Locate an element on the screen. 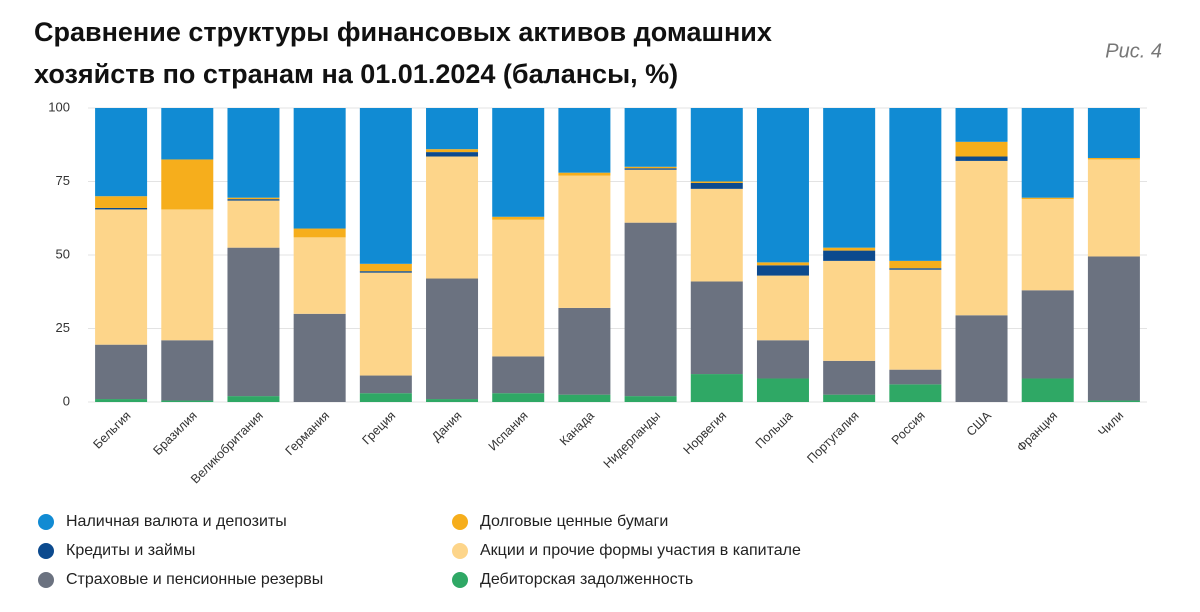 Image resolution: width=1200 pixels, height=612 pixels. x-tick-label: США is located at coordinates (979, 423).